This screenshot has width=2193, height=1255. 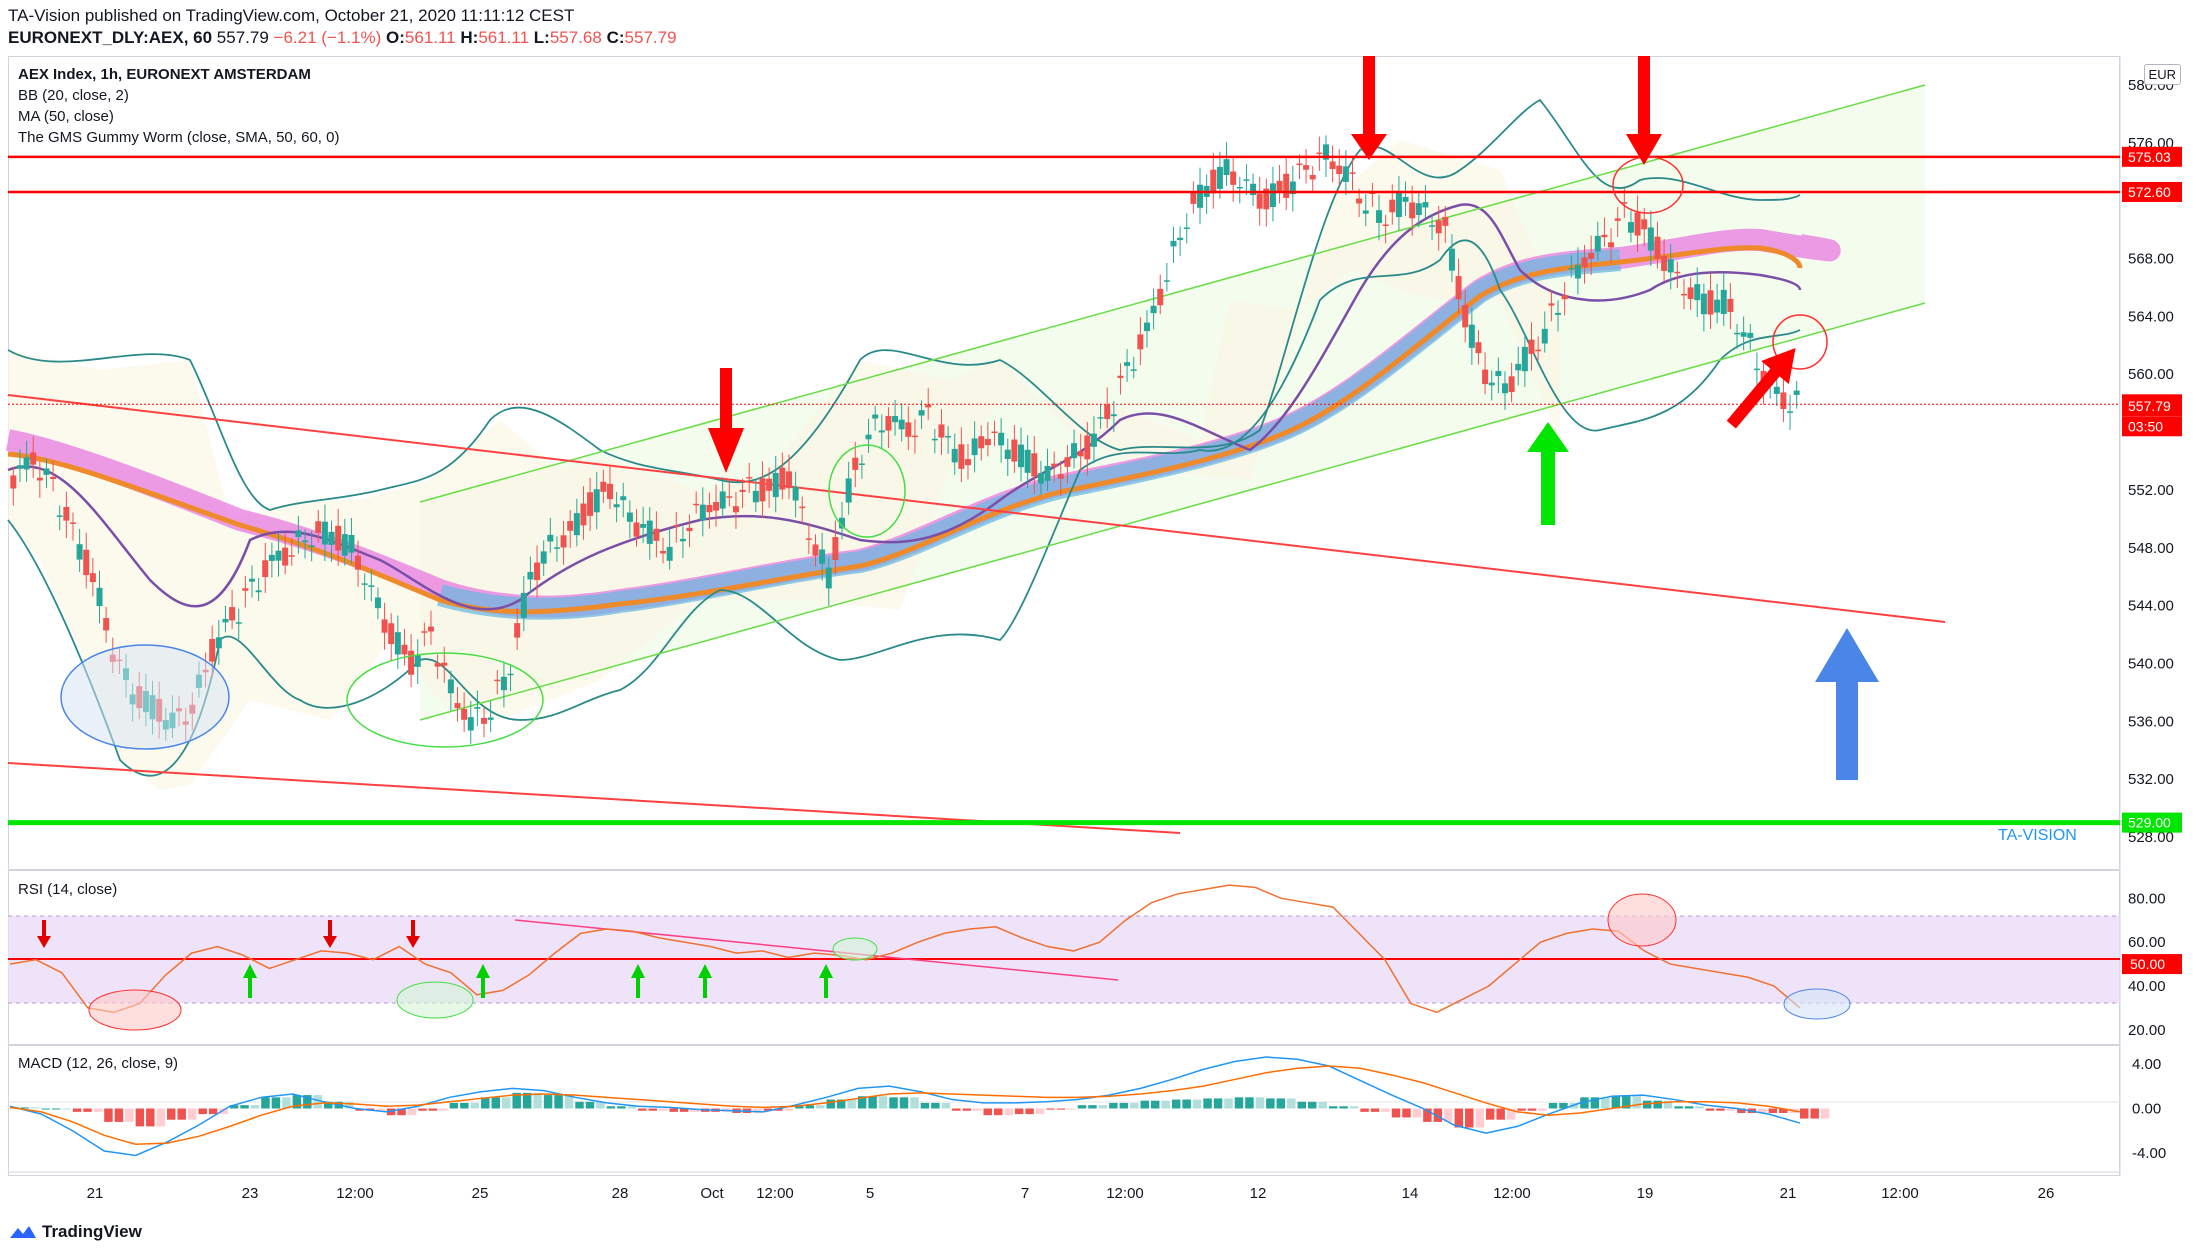 What do you see at coordinates (2149, 1109) in the screenshot?
I see `macd-axis: 4.00 0.00 -4.00` at bounding box center [2149, 1109].